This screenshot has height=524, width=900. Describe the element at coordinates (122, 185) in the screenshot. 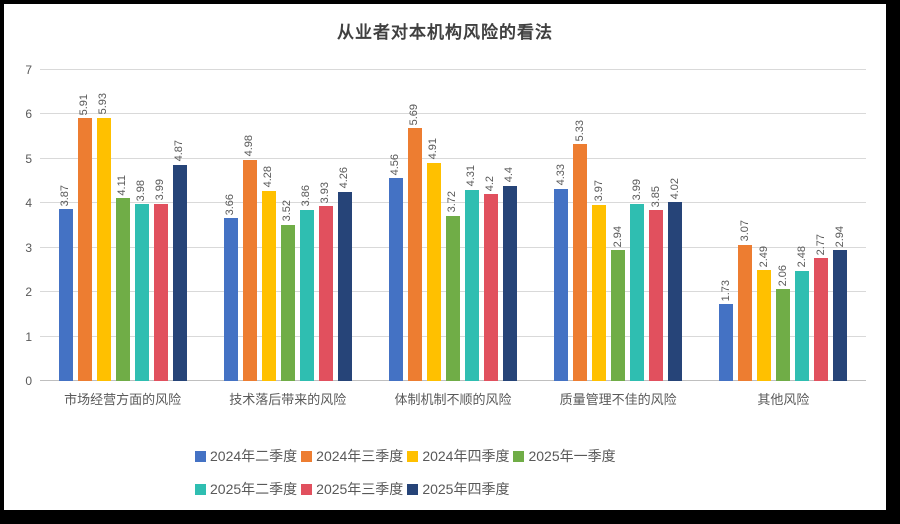

I see `bar-value-label: 4.11` at that location.